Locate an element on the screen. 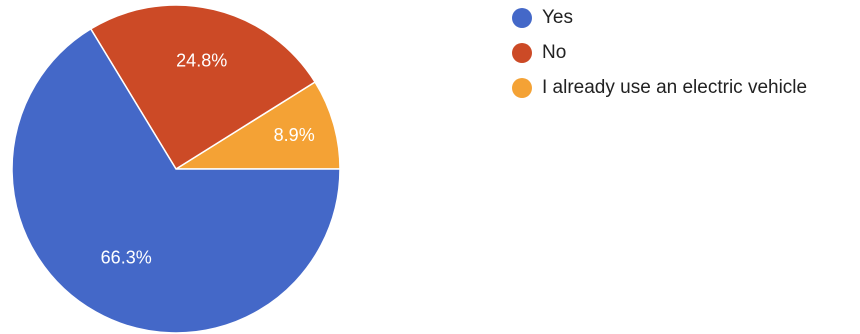  legend-label-already-ev: I already use an electric vehicle is located at coordinates (675, 87).